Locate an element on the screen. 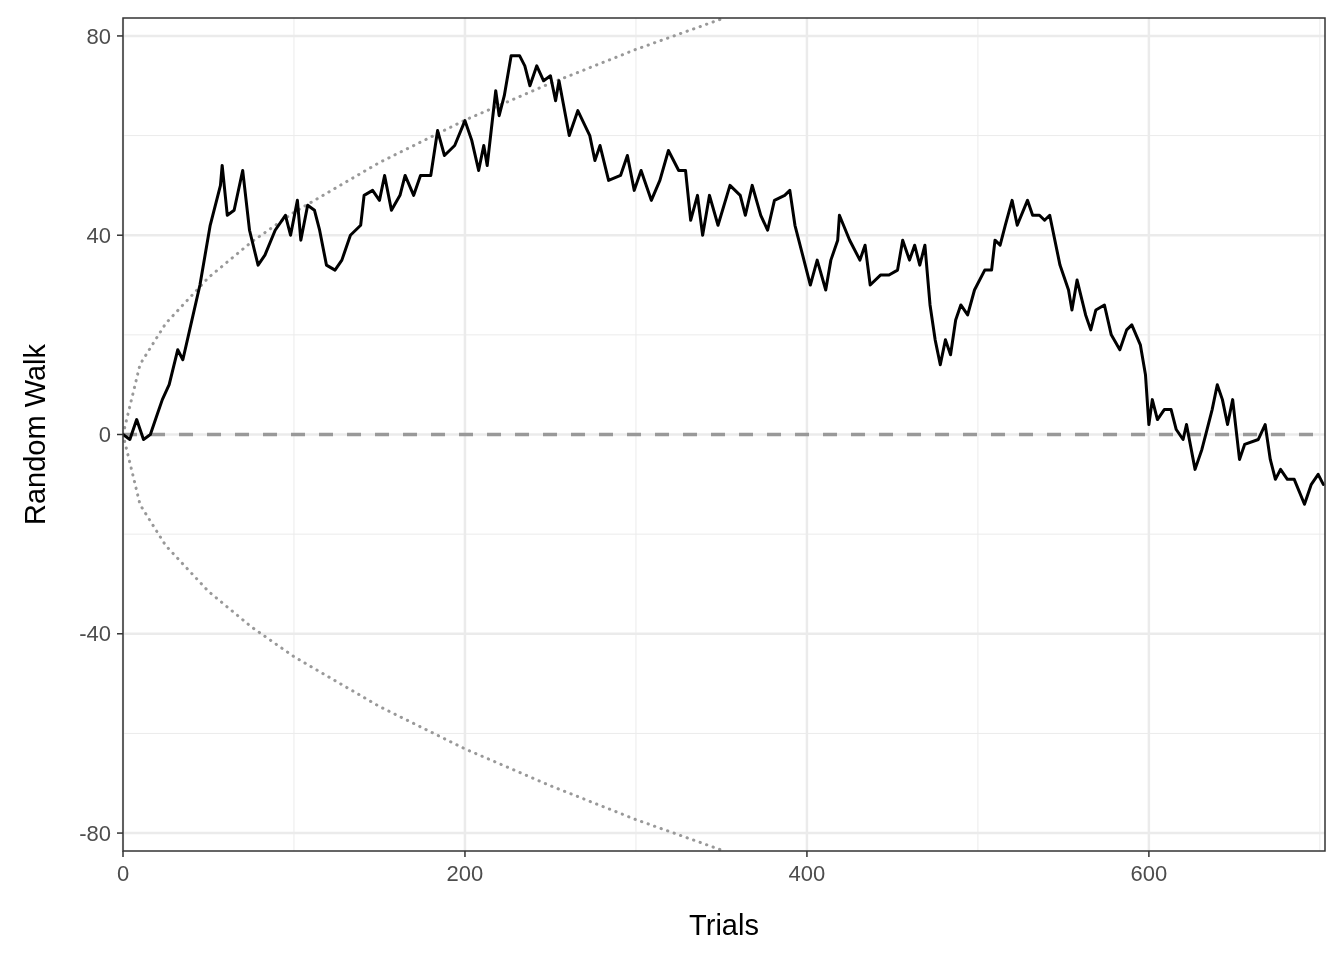  y-axis-title: Random Walk is located at coordinates (35, 434).